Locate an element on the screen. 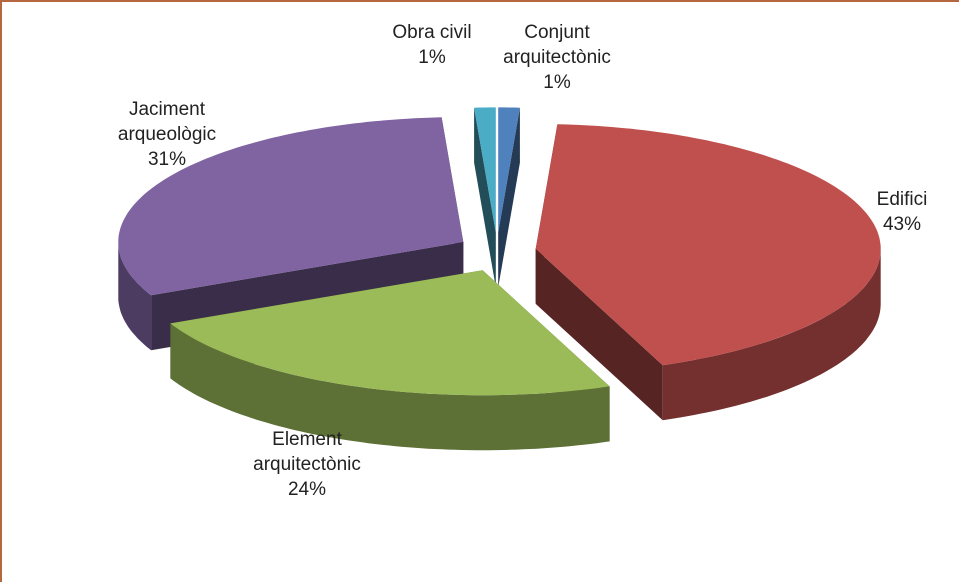 The height and width of the screenshot is (588, 963). data-label: Jaciment arqueològic 31% is located at coordinates (167, 134).